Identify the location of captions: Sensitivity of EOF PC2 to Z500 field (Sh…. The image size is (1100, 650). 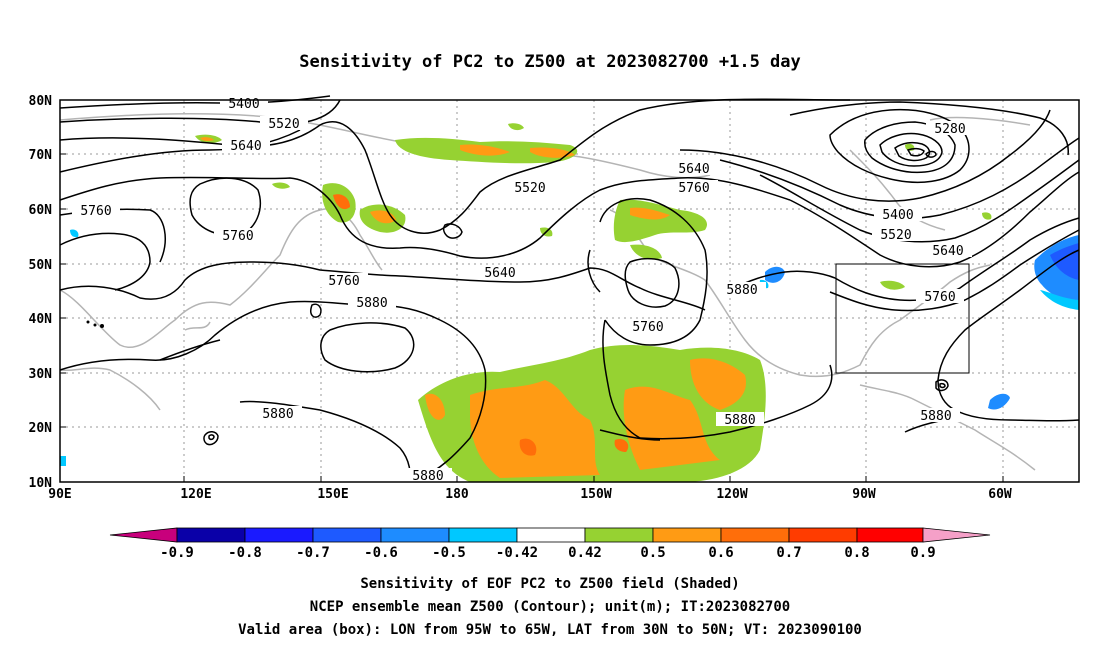
(550, 607).